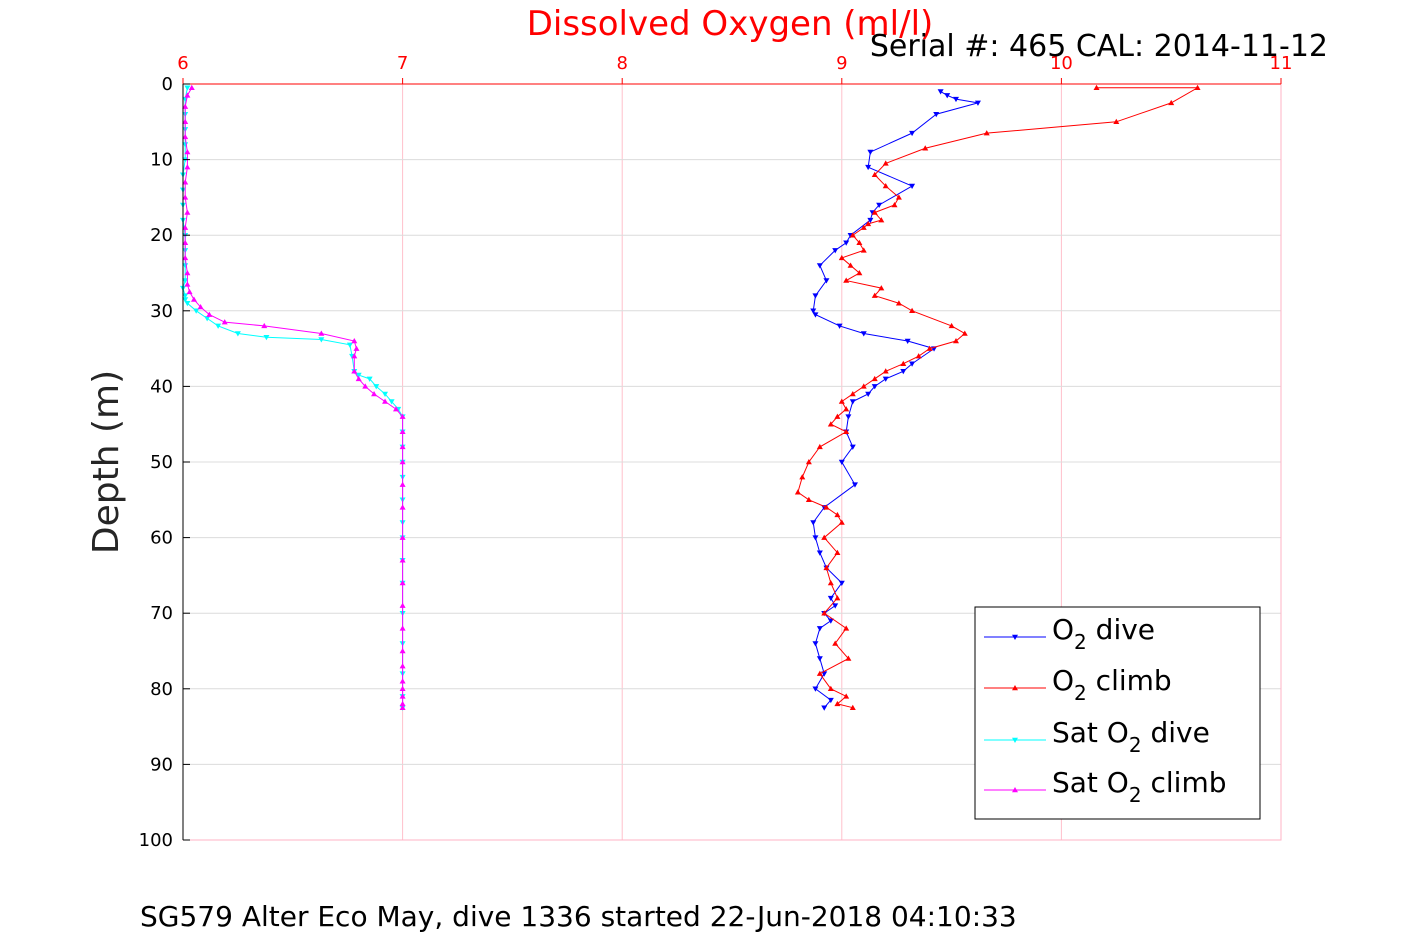 The image size is (1417, 945). What do you see at coordinates (106, 462) in the screenshot?
I see `y-axis-label: Depth (m)` at bounding box center [106, 462].